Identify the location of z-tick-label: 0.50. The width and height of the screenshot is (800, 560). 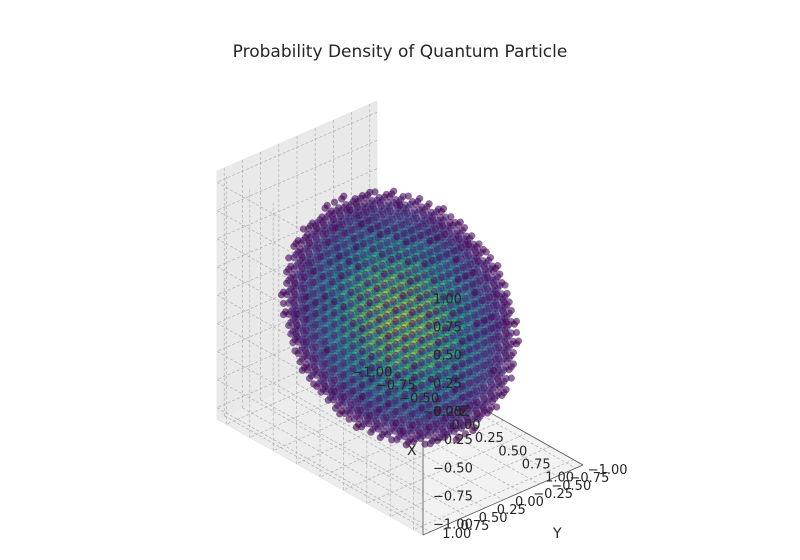
(447, 356).